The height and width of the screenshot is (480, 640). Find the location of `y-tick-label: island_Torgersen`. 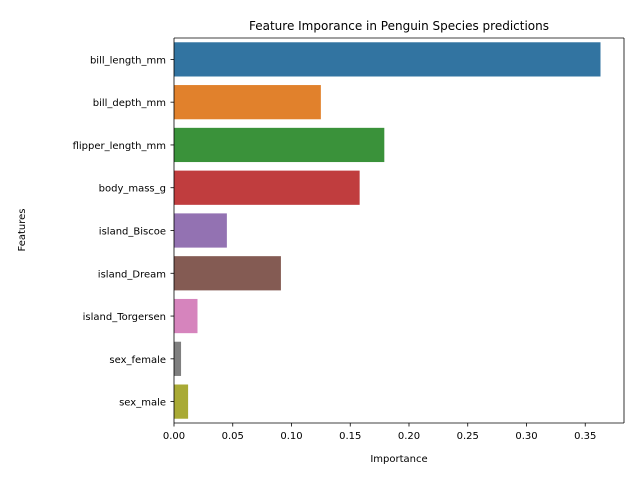

y-tick-label: island_Torgersen is located at coordinates (124, 317).